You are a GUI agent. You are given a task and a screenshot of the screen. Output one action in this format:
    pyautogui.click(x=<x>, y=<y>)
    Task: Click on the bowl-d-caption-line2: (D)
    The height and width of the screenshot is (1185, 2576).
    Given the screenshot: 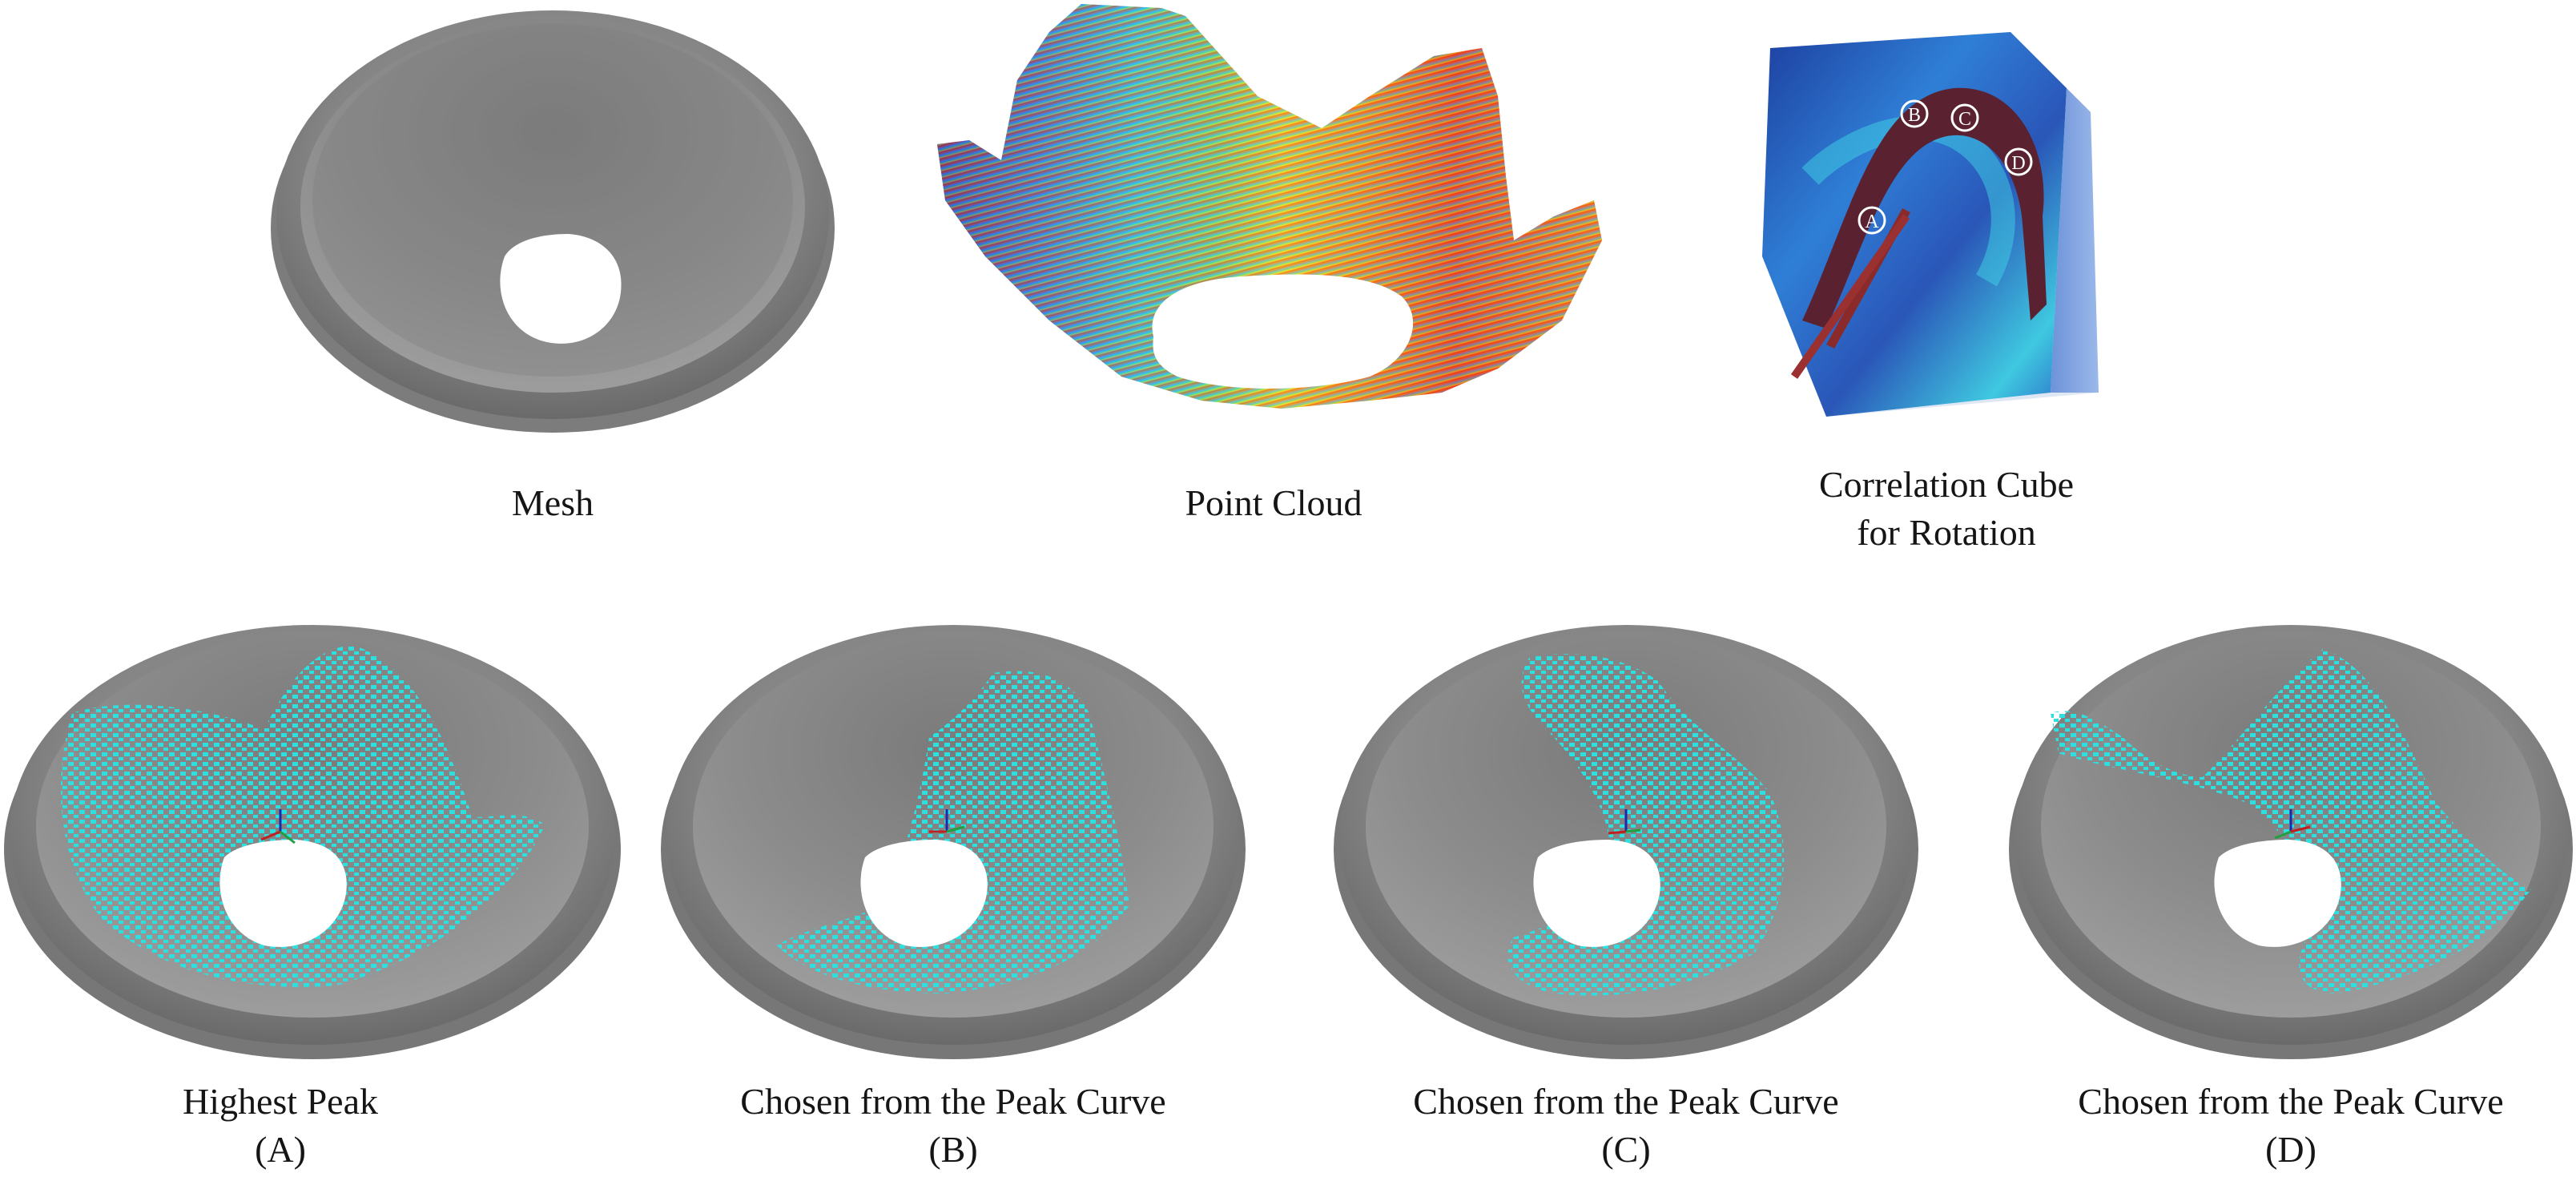 What is the action you would take?
    pyautogui.click(x=2291, y=1149)
    